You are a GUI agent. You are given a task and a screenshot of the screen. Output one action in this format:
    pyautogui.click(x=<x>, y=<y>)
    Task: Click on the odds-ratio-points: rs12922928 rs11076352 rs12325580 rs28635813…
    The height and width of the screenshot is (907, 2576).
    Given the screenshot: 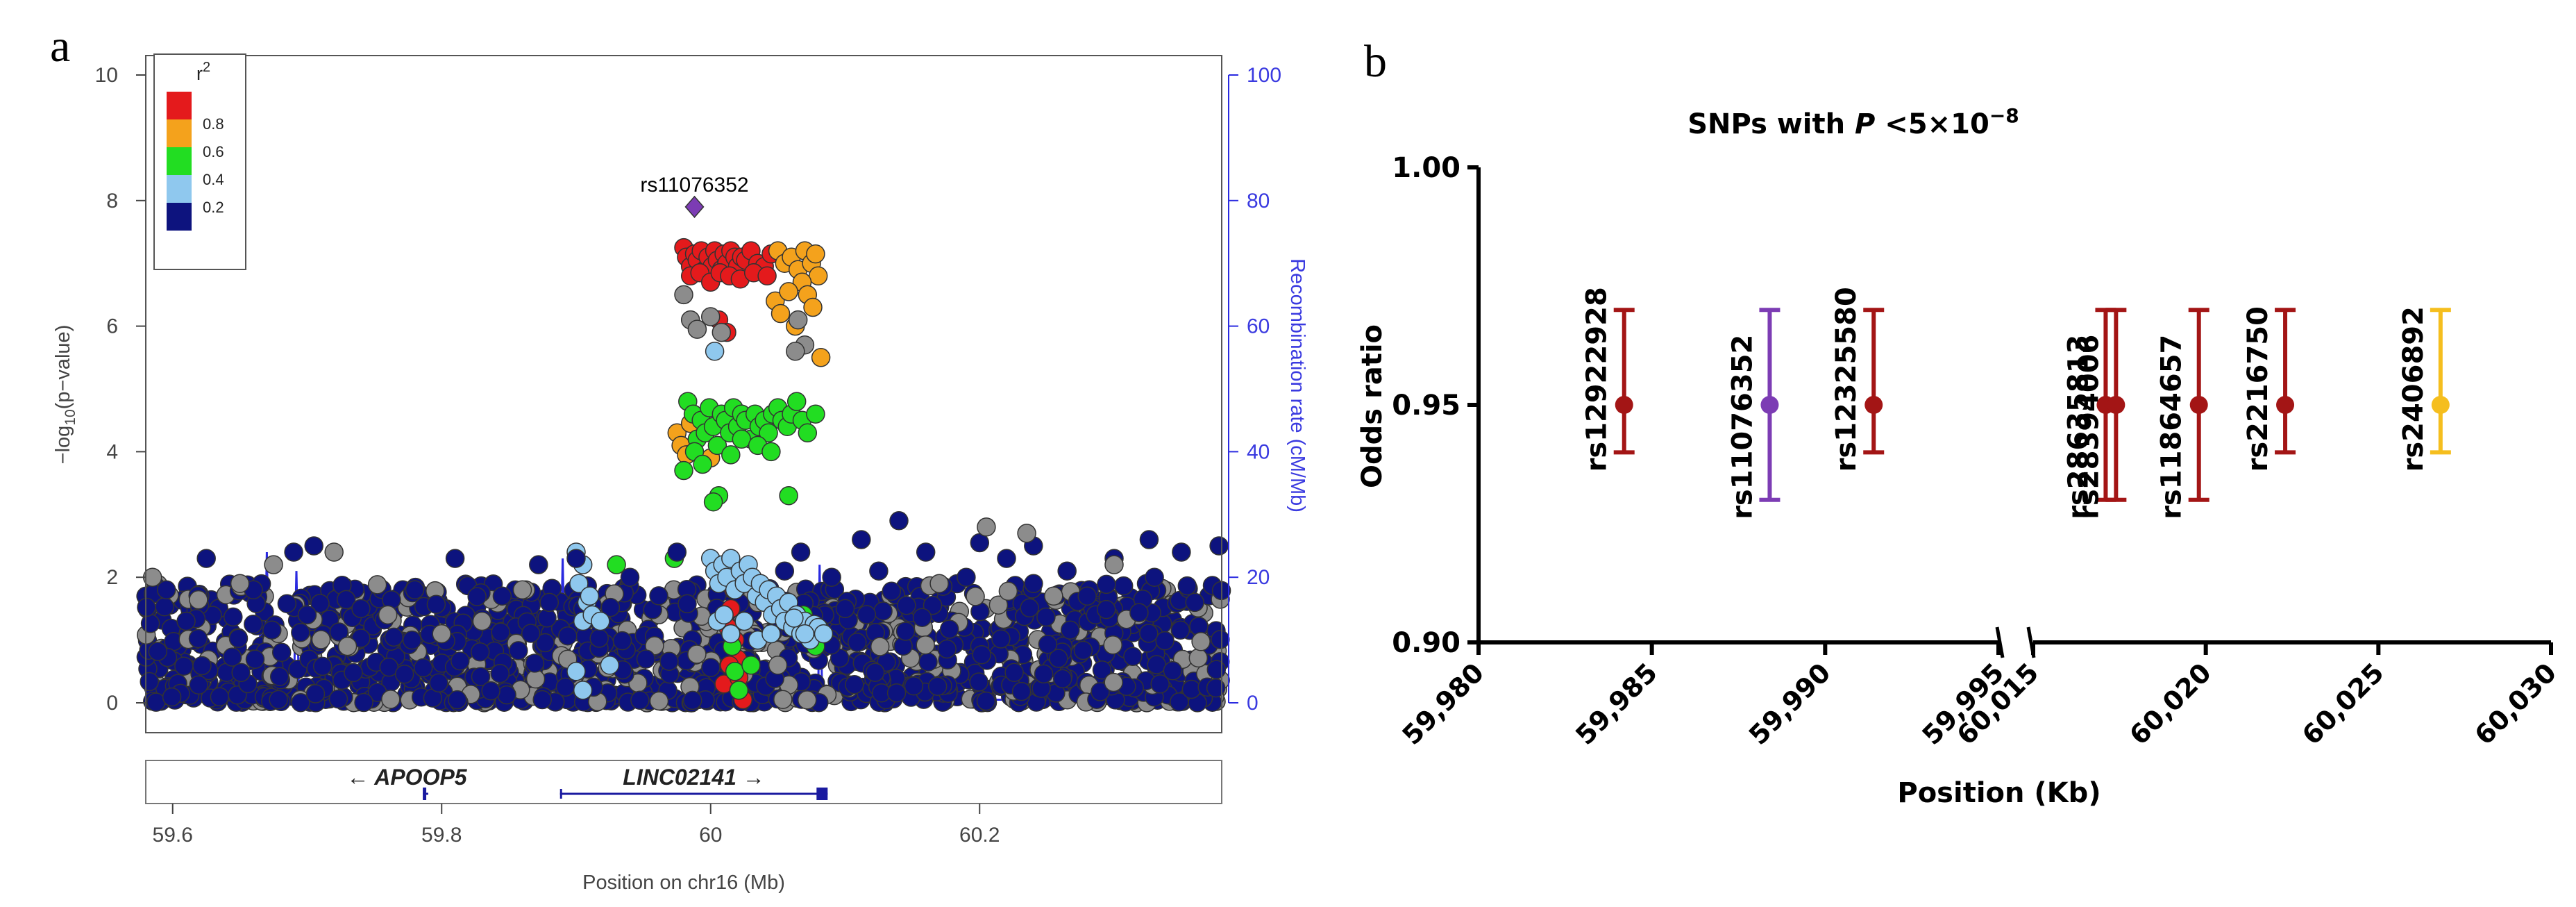 What is the action you would take?
    pyautogui.click(x=2016, y=403)
    